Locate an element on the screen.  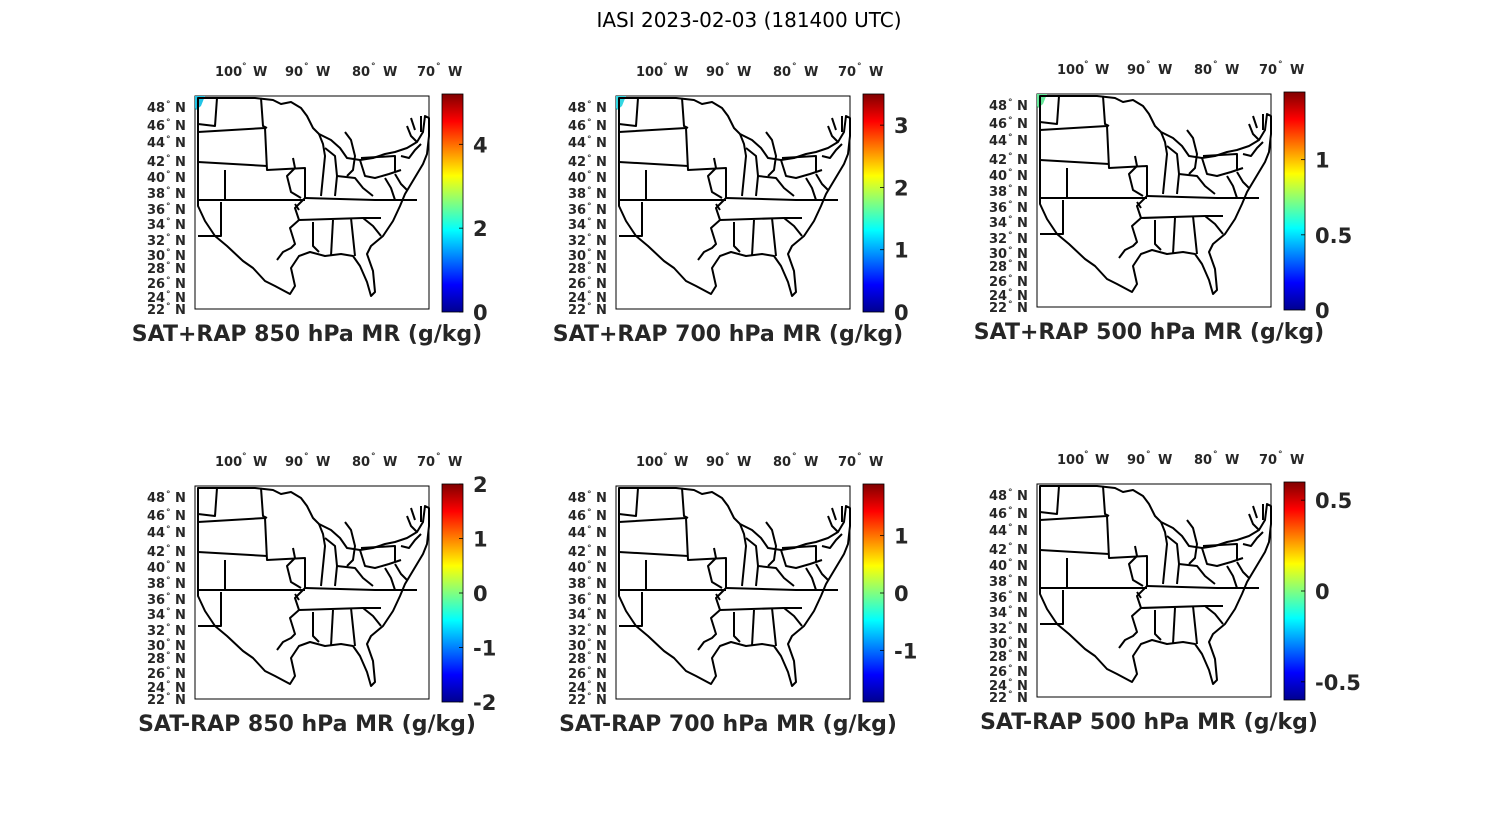
map-frame is located at coordinates (1154, 590).